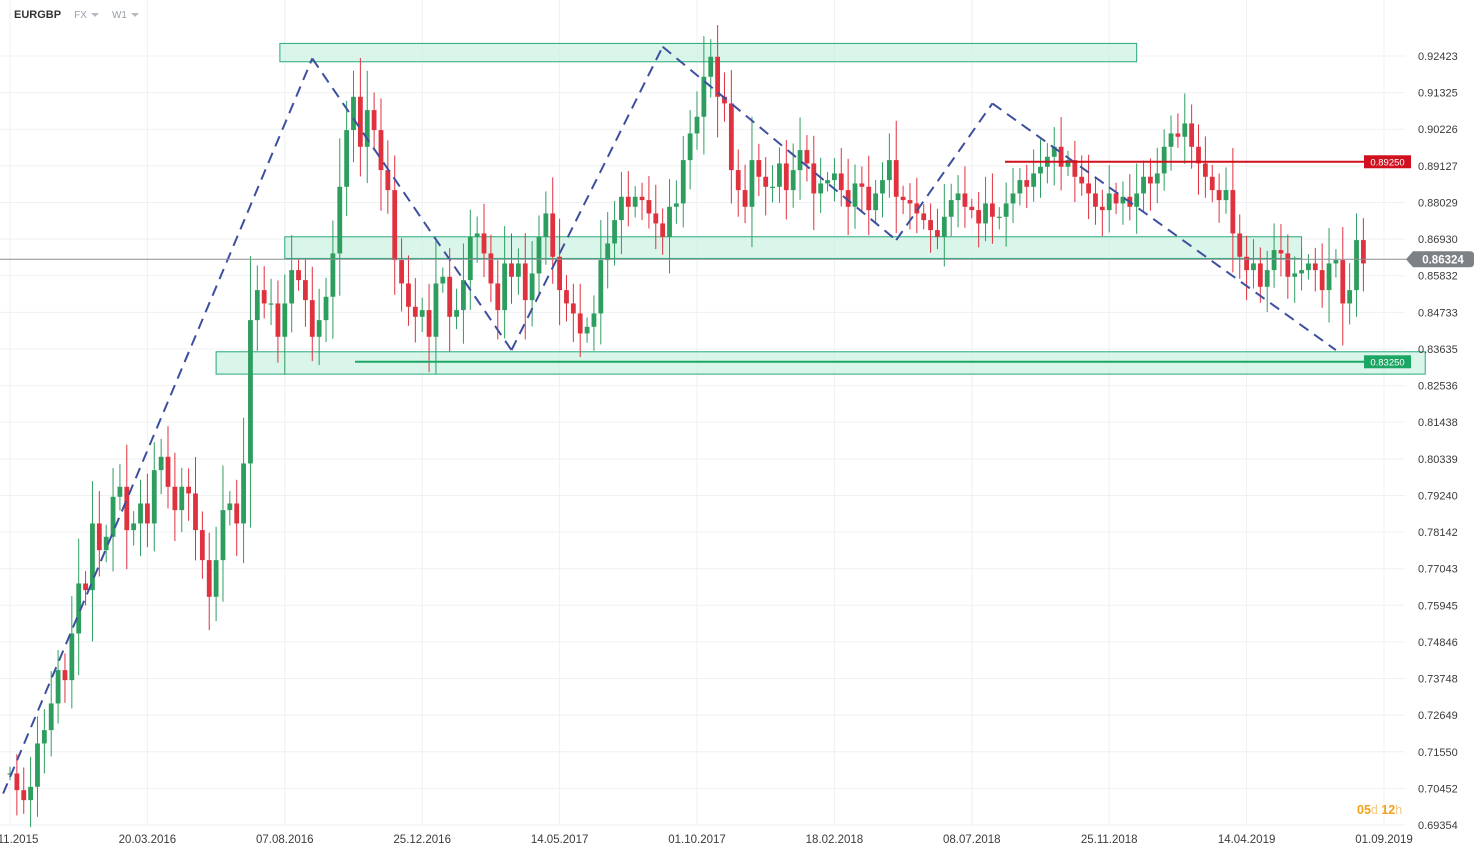 The image size is (1480, 853). Describe the element at coordinates (1440, 259) in the screenshot. I see `current-price-tag` at that location.